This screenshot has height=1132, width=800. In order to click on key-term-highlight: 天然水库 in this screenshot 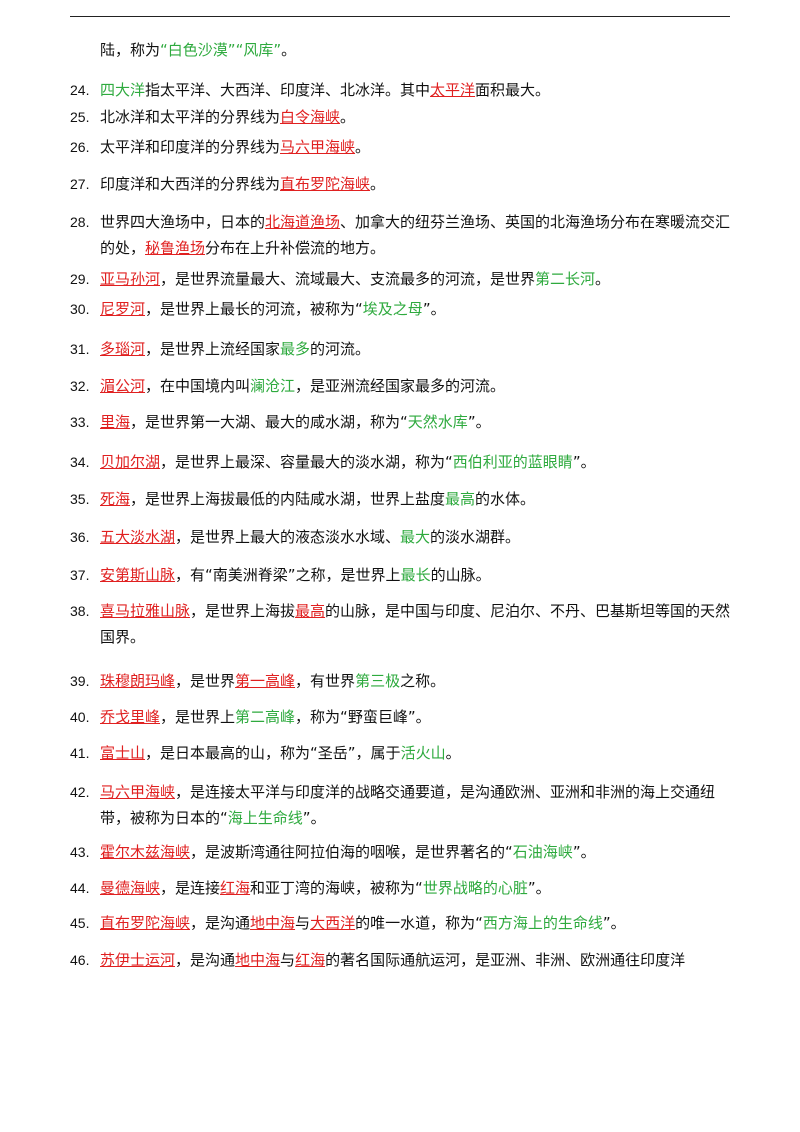, I will do `click(437, 422)`.